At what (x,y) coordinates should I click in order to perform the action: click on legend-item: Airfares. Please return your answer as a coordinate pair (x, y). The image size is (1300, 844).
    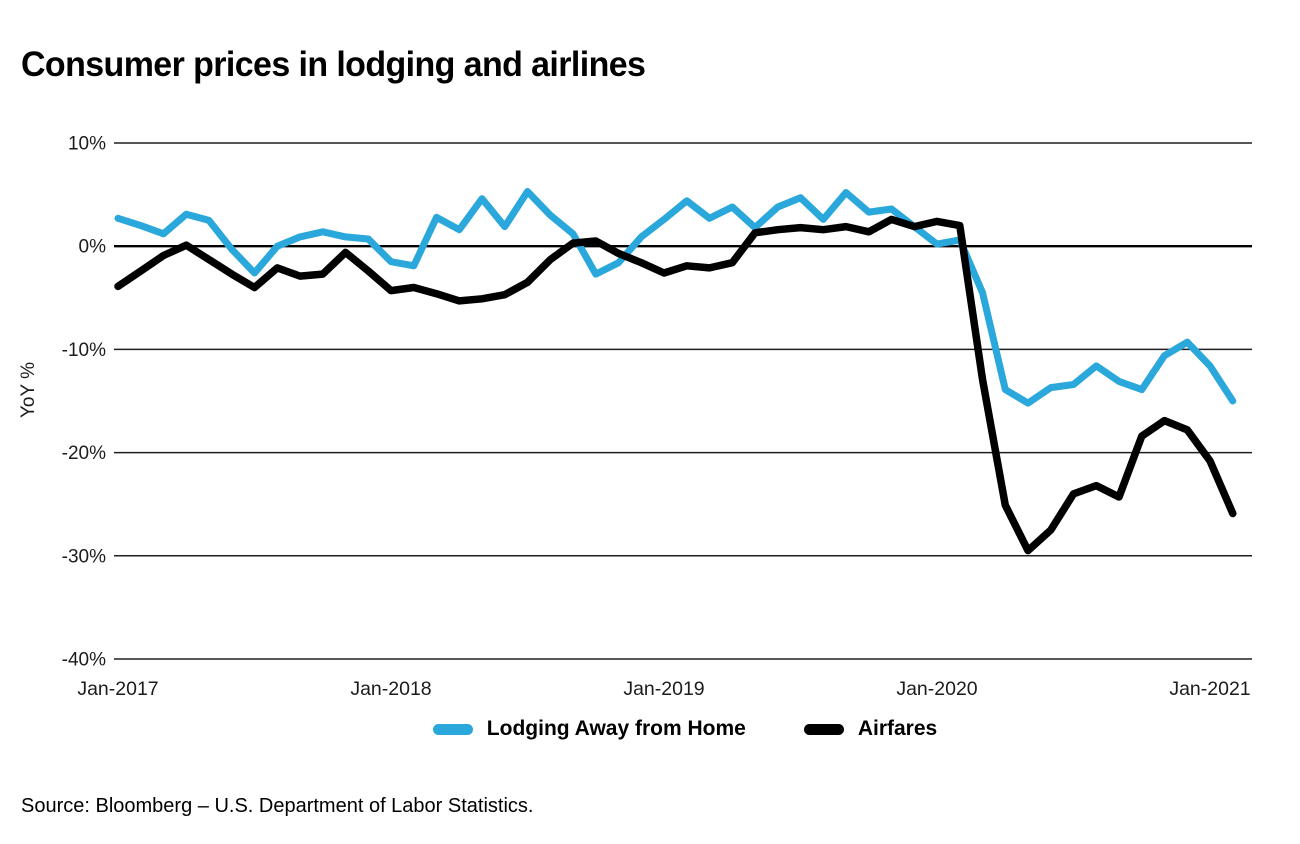
    Looking at the image, I should click on (870, 729).